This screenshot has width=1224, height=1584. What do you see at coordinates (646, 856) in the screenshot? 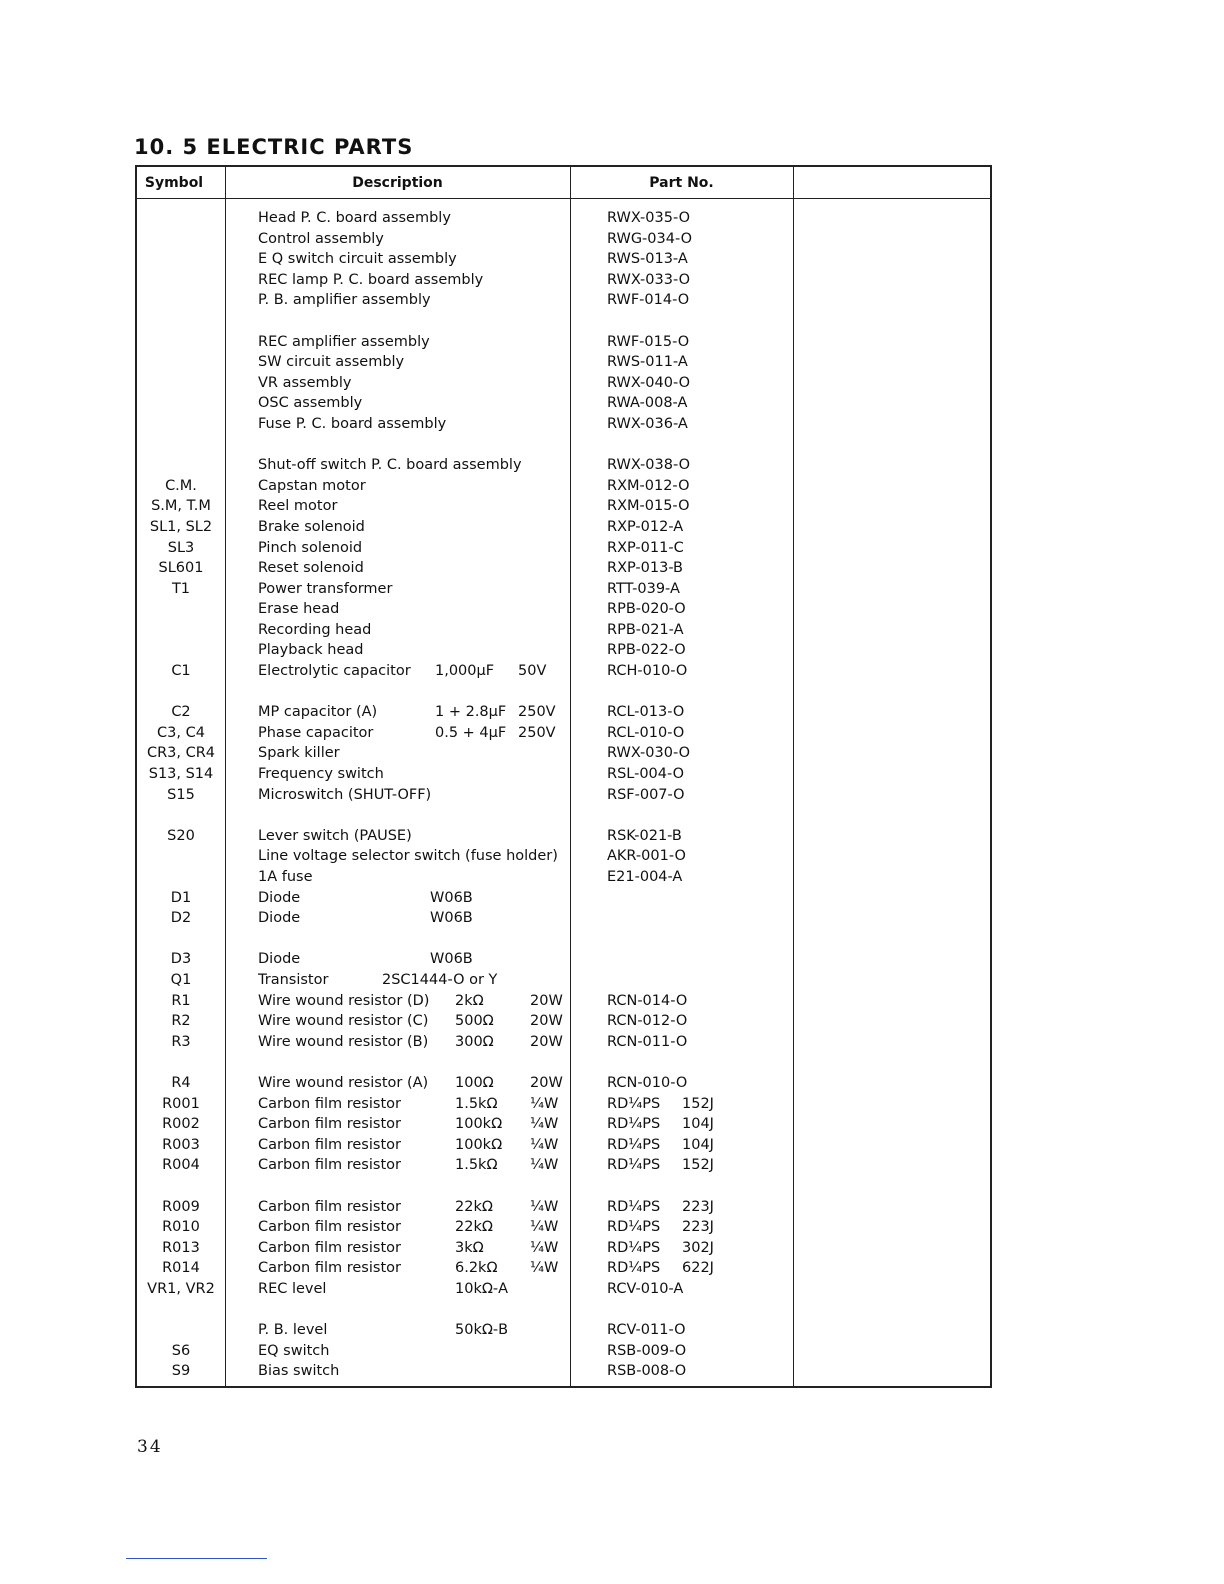
I see `part-no-cell: AKR-001-O` at bounding box center [646, 856].